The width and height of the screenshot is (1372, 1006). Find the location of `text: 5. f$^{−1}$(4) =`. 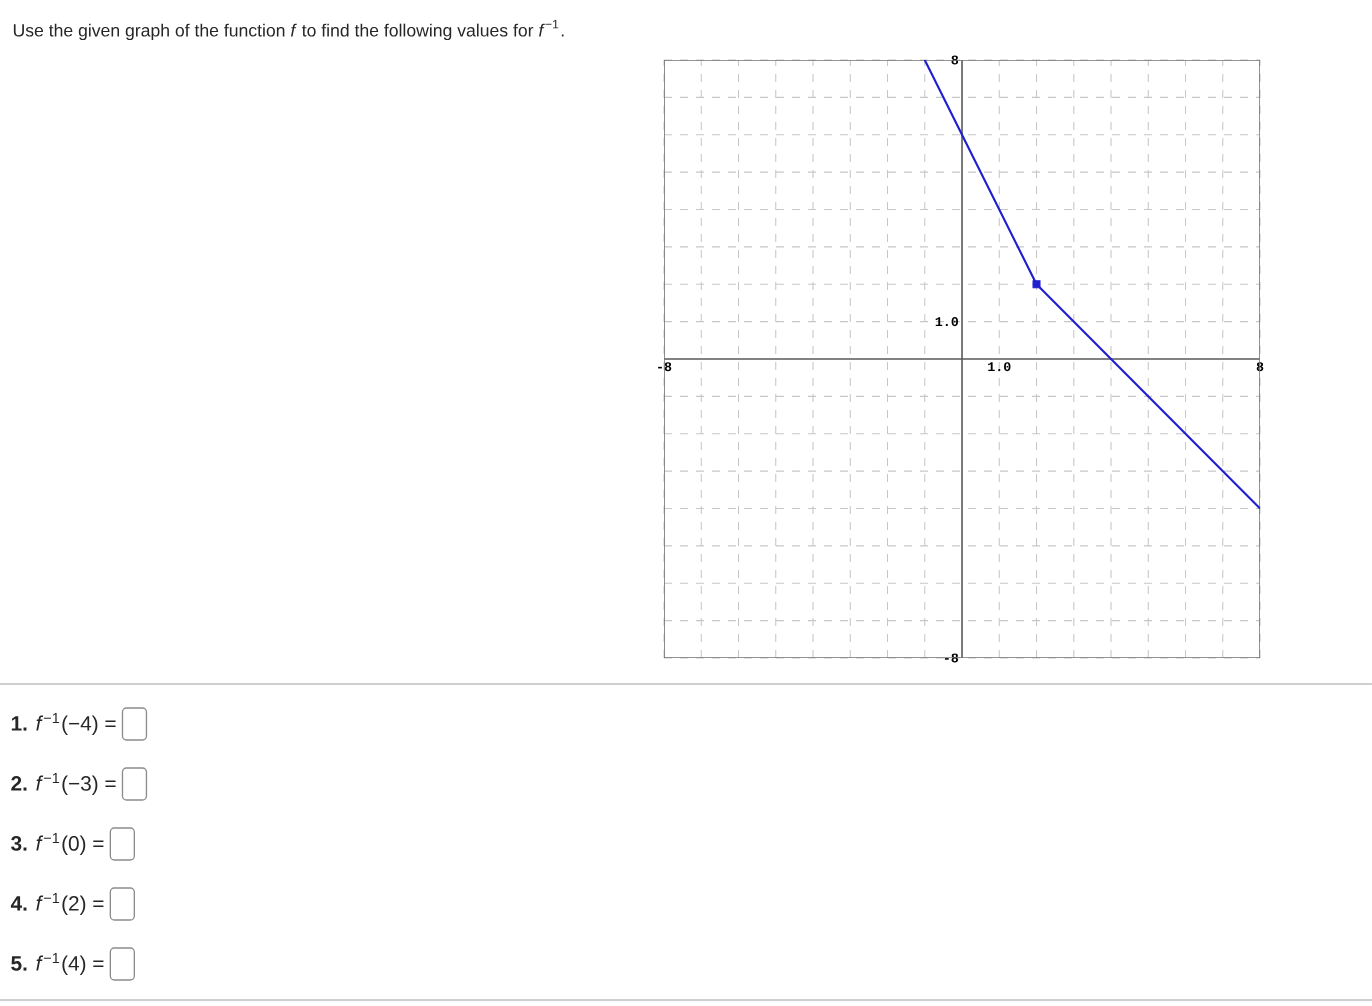

text: 5. f$^{−1}$(4) = is located at coordinates (57, 964).